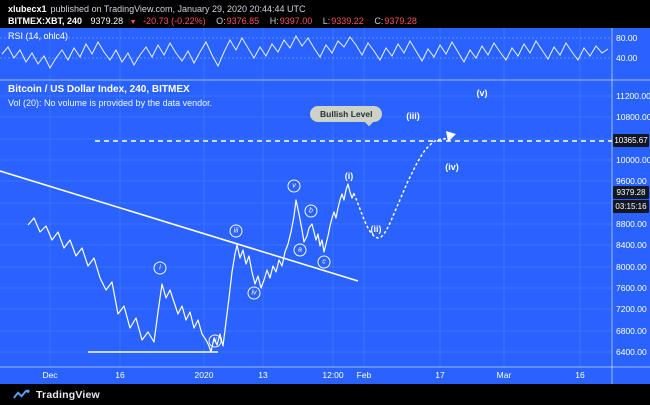  What do you see at coordinates (274, 21) in the screenshot?
I see `high-label: H:` at bounding box center [274, 21].